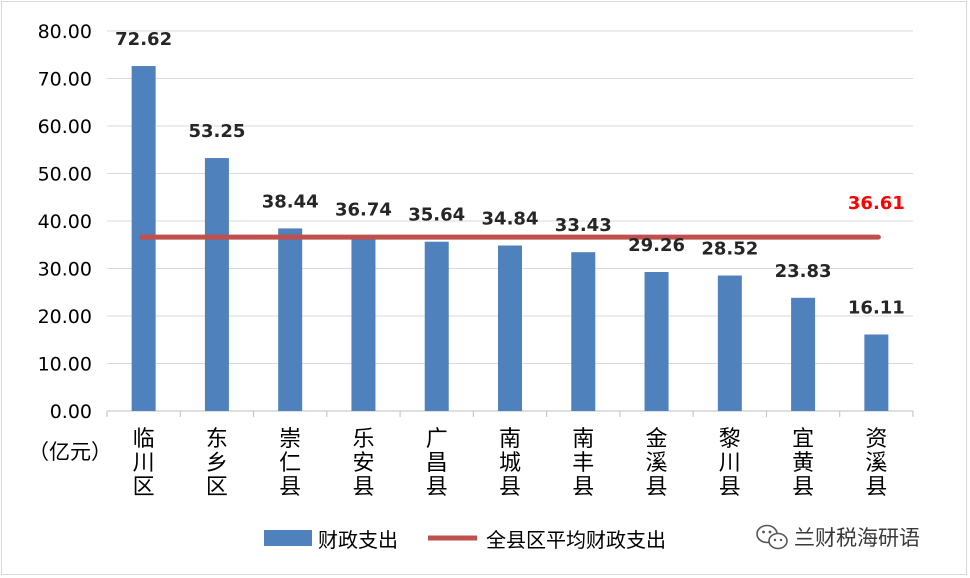 This screenshot has width=970, height=578. What do you see at coordinates (363, 463) in the screenshot?
I see `x-category-label: 乐安县` at bounding box center [363, 463].